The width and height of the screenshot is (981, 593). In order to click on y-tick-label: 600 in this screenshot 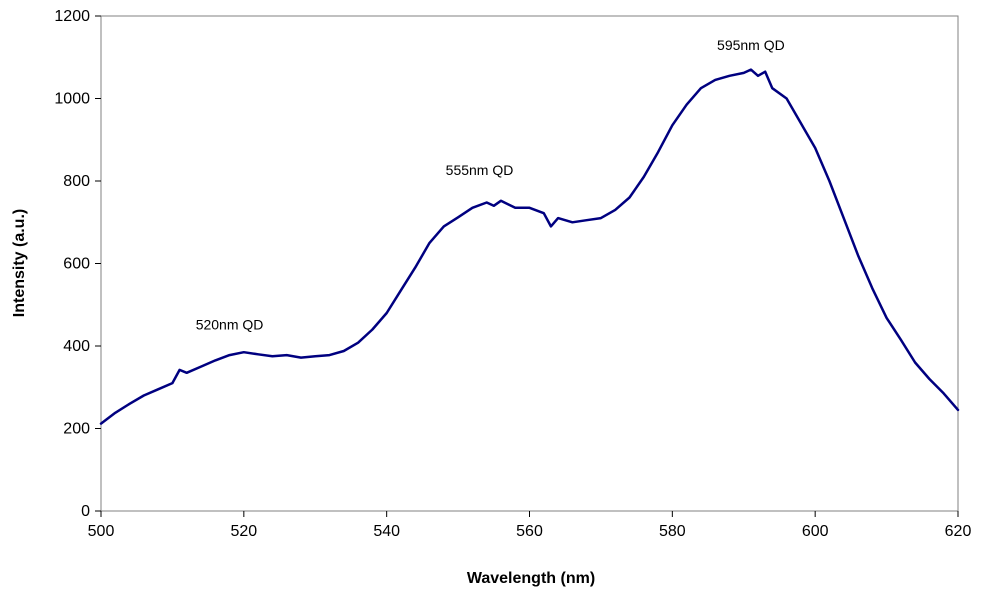, I will do `click(76, 264)`.